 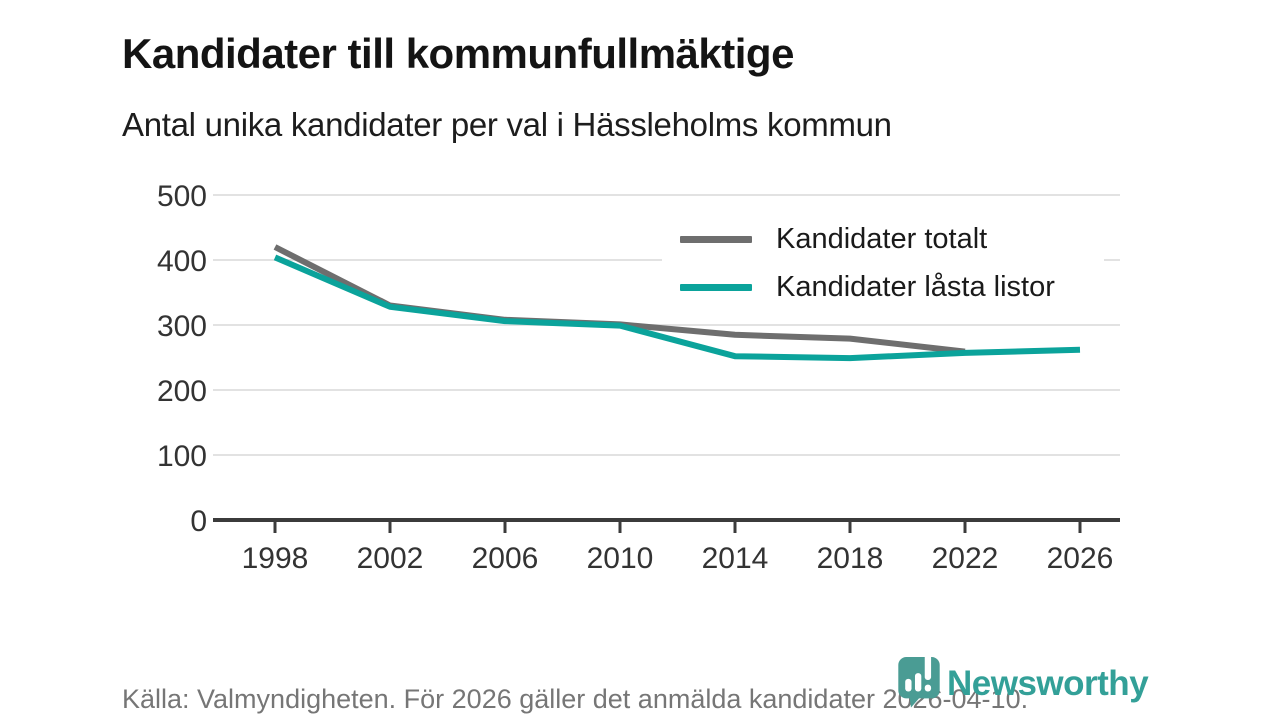 I want to click on legend-label-totalt: Kandidater totalt, so click(x=882, y=238).